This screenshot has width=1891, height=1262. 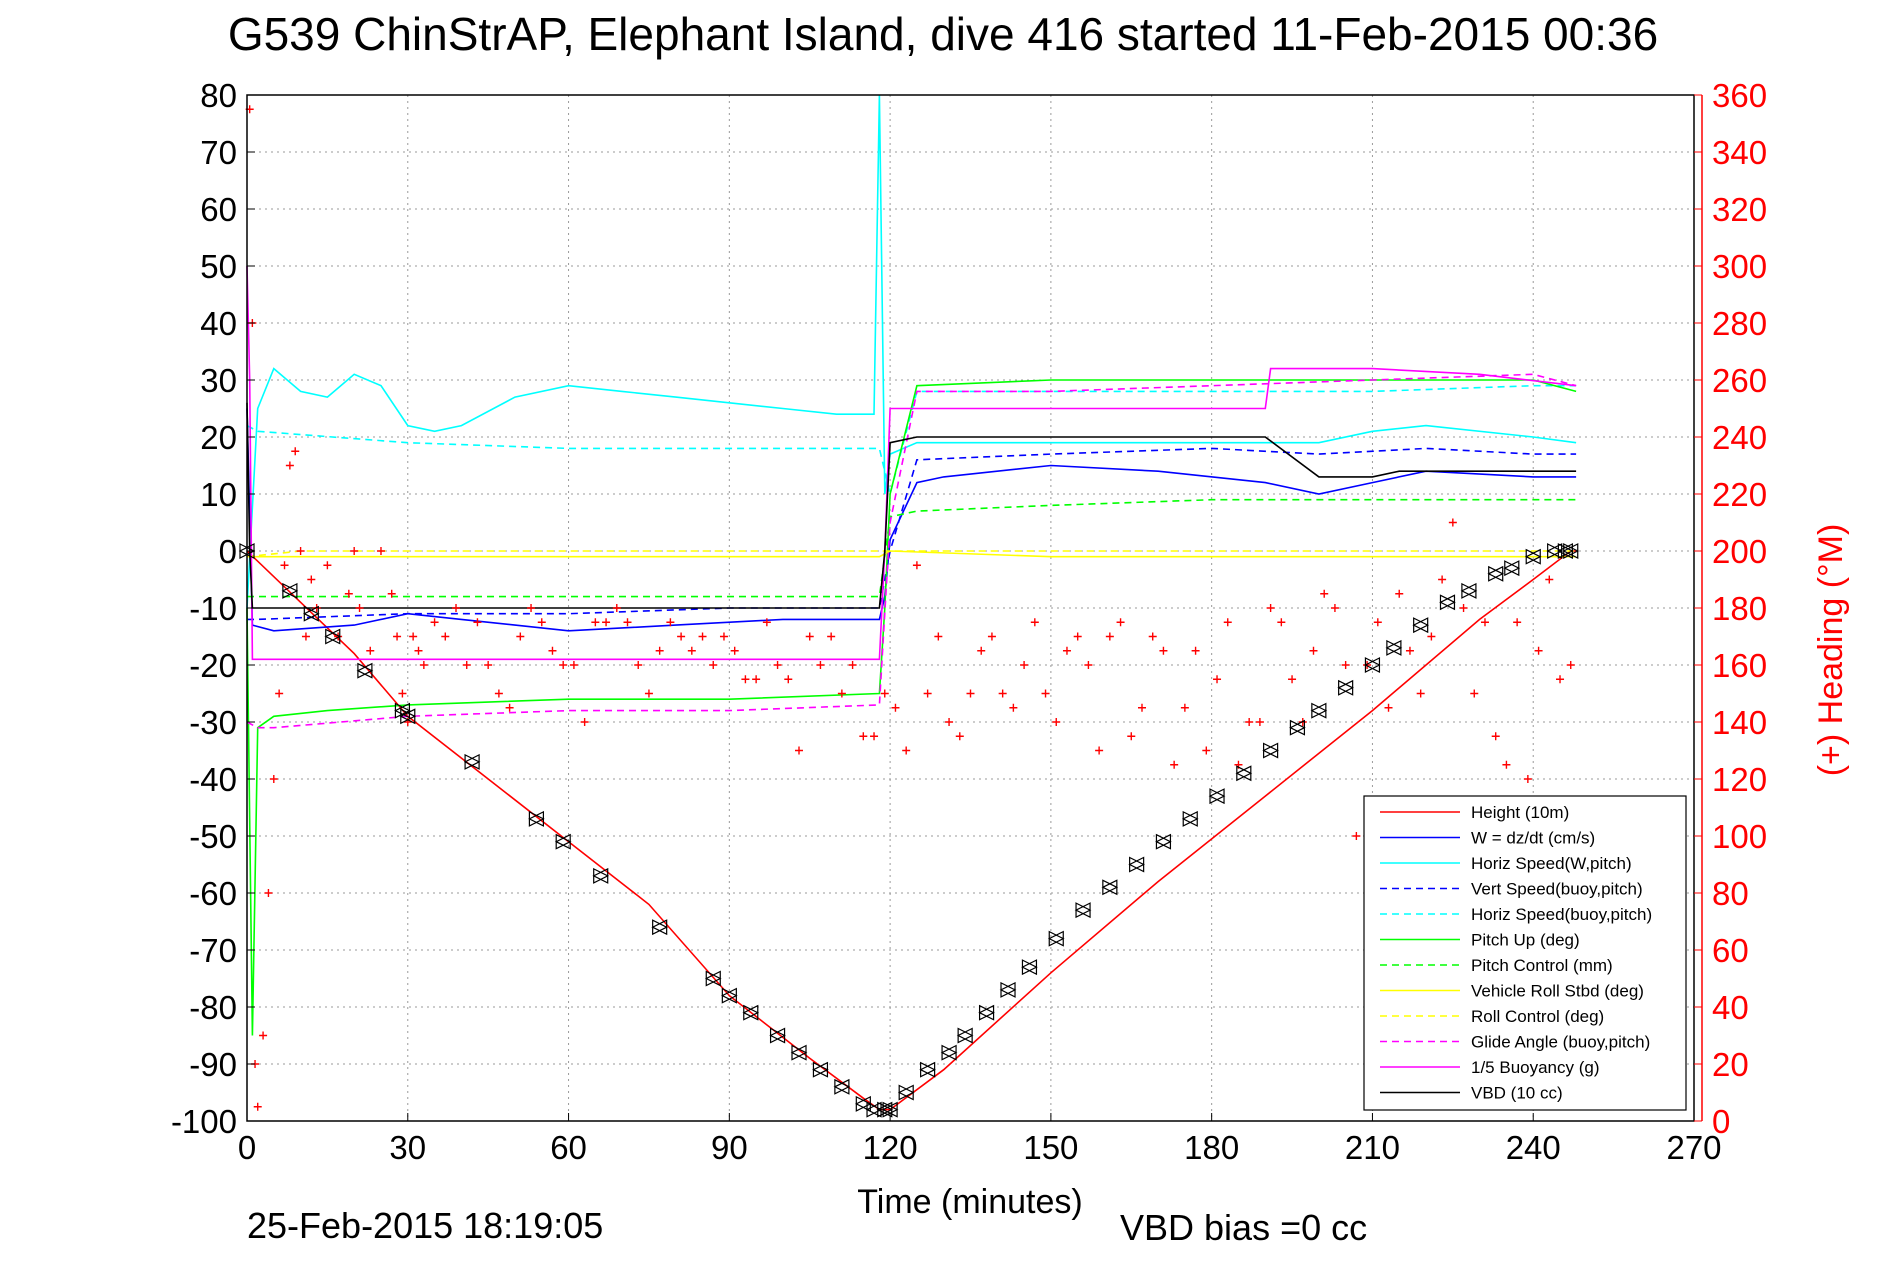 I want to click on legend-label-roll-control-deg: Roll Control (deg), so click(x=1537, y=1016).